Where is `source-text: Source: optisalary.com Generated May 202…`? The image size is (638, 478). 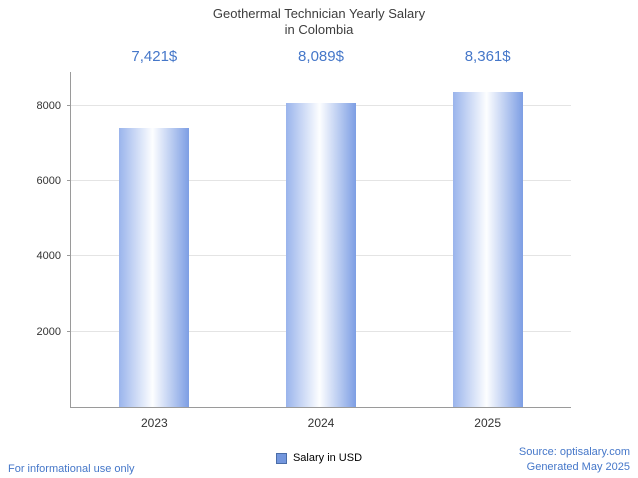
source-text: Source: optisalary.com Generated May 202… is located at coordinates (574, 460).